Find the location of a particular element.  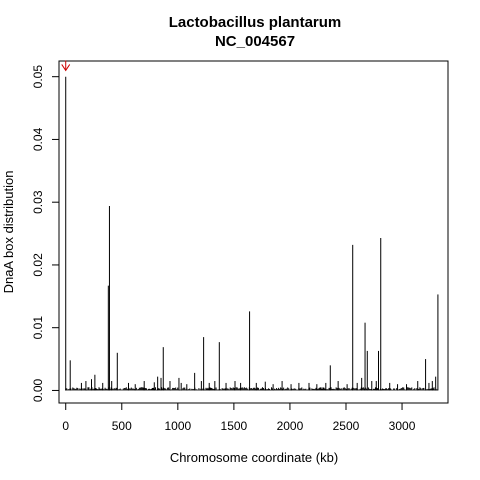

annotation-layer is located at coordinates (66, 66).